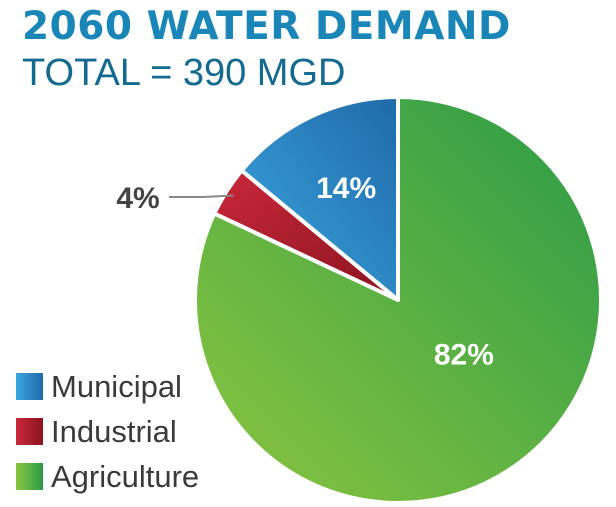 The width and height of the screenshot is (616, 507). Describe the element at coordinates (114, 431) in the screenshot. I see `legend-label-industrial: Industrial` at that location.